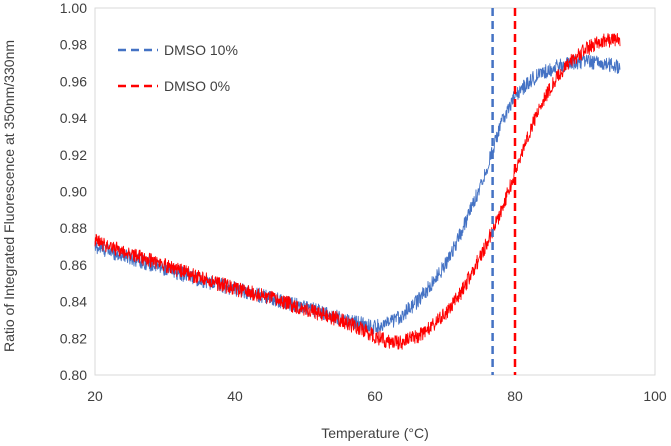  What do you see at coordinates (73, 81) in the screenshot?
I see `y-tick-label: 0.96` at bounding box center [73, 81].